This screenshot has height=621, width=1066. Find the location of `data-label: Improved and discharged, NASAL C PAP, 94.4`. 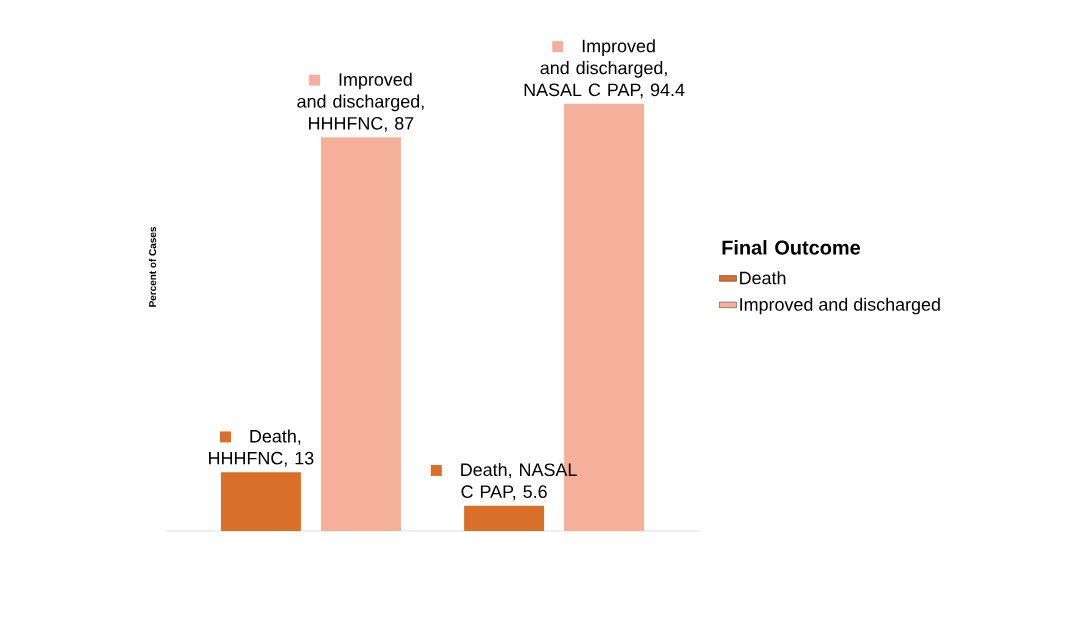

data-label: Improved and discharged, NASAL C PAP, 94.4 is located at coordinates (604, 69).